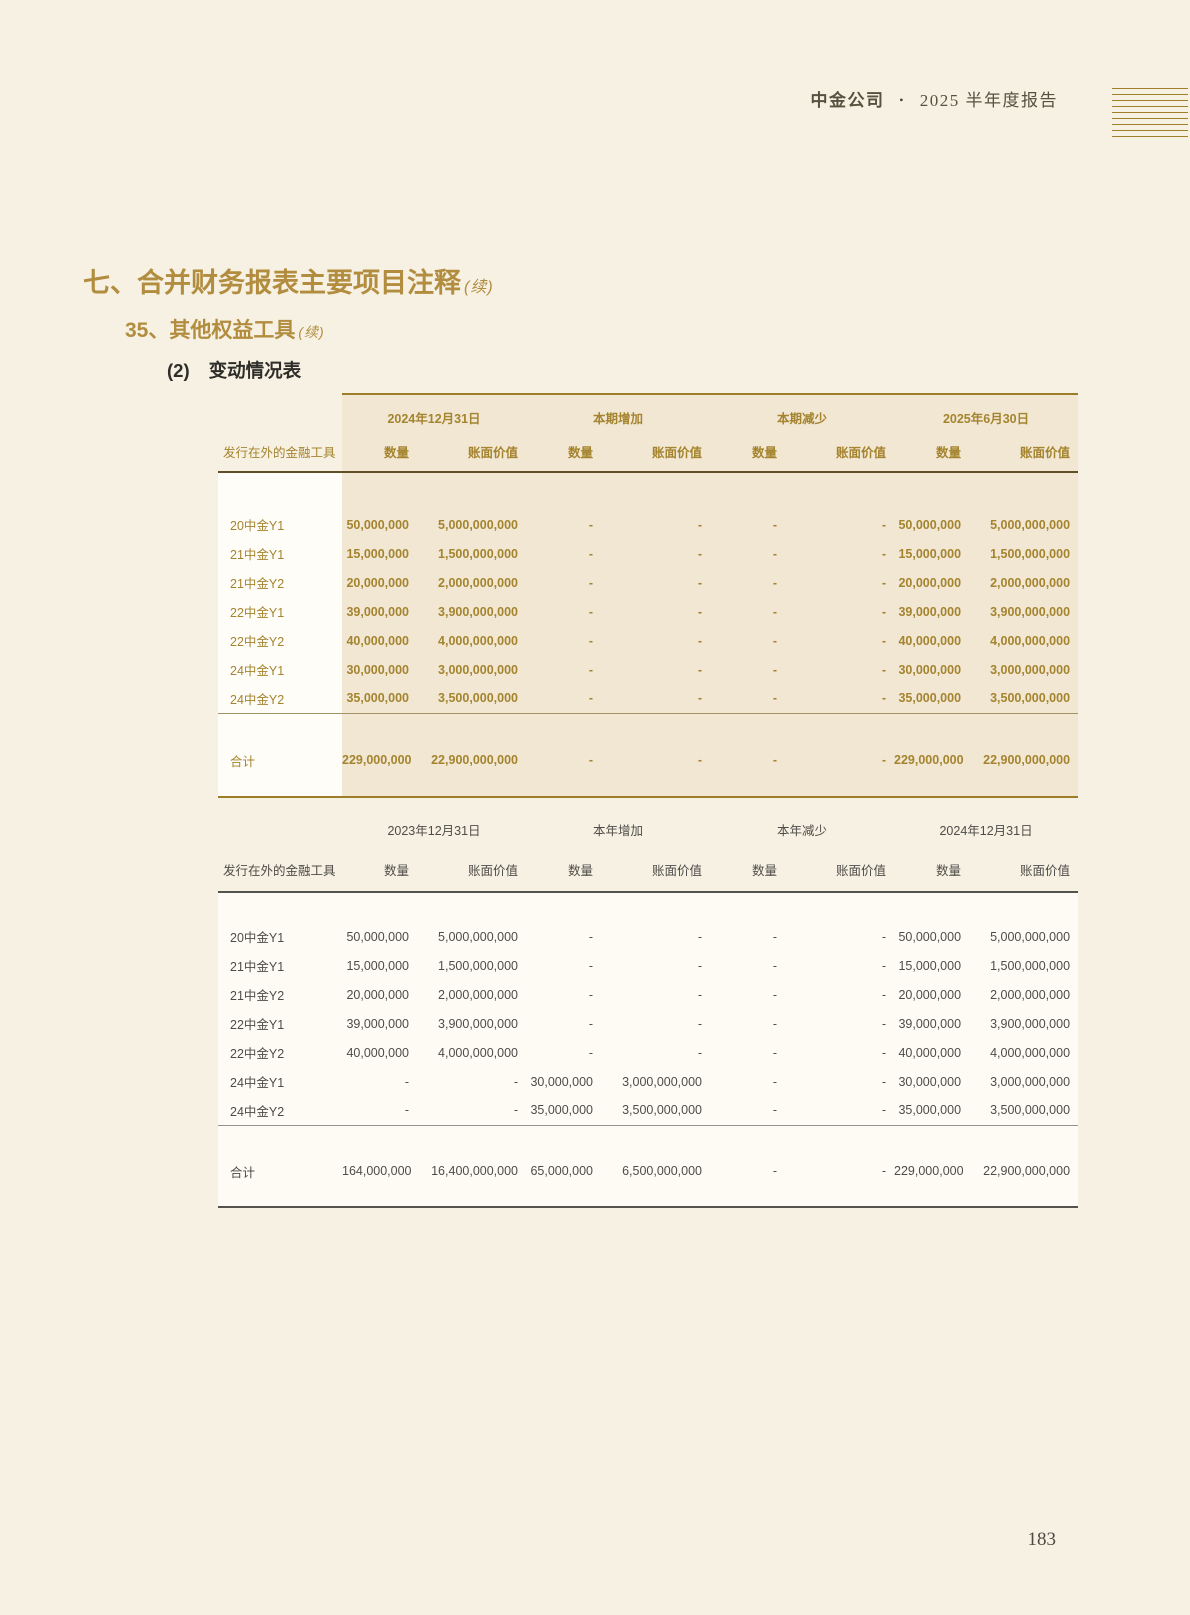 This screenshot has width=1190, height=1615. Describe the element at coordinates (802, 412) in the screenshot. I see `col-group-reductions: 本期减少` at that location.